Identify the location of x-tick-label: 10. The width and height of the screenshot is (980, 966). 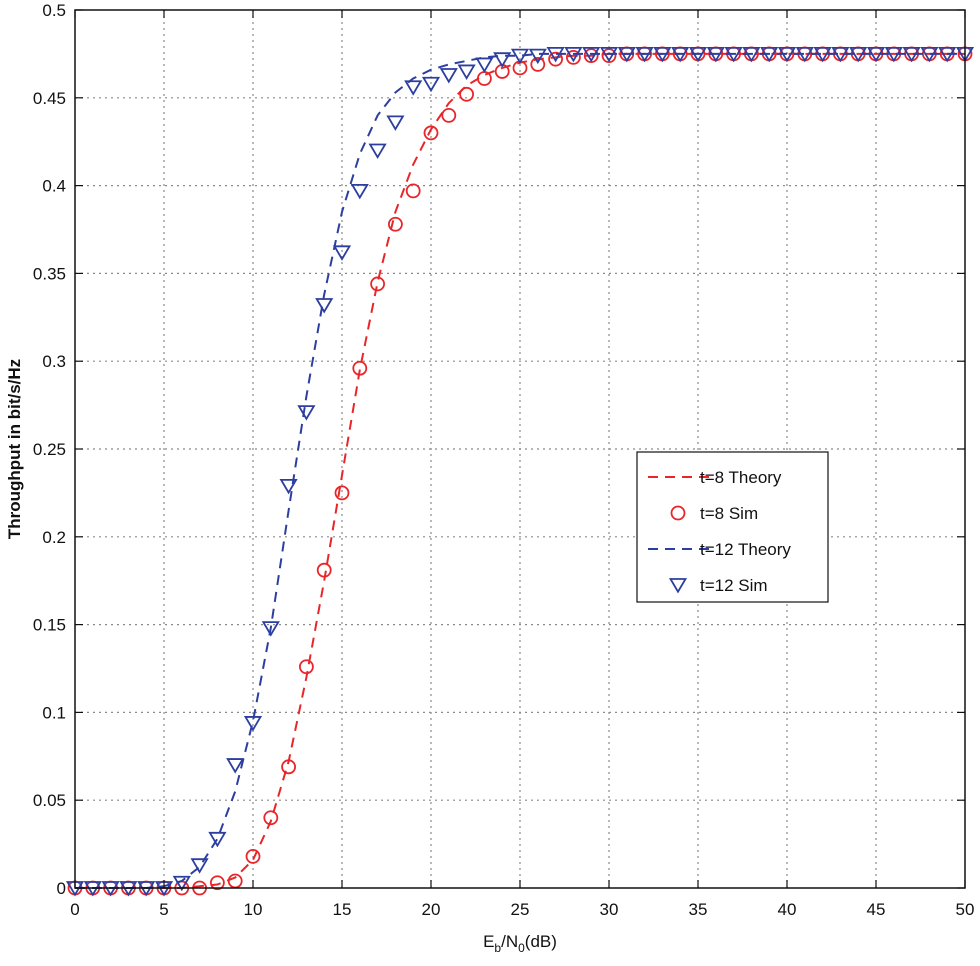
(253, 909).